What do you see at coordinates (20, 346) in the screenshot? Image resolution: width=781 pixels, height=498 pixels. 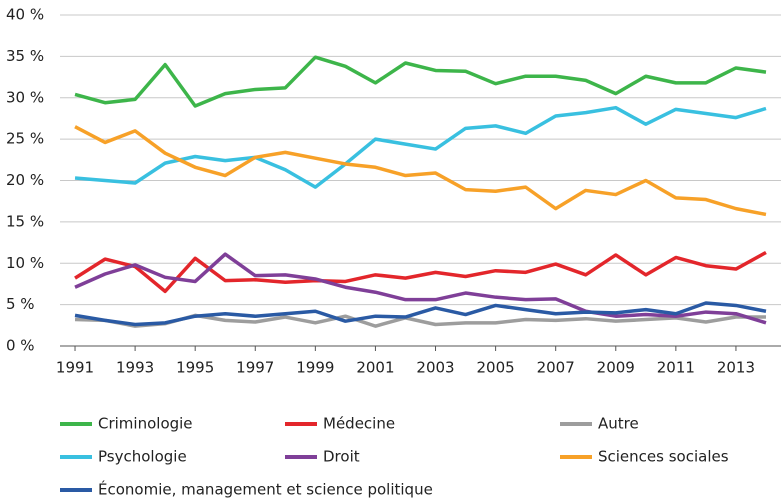 I see `y-tick-label: 0 %` at bounding box center [20, 346].